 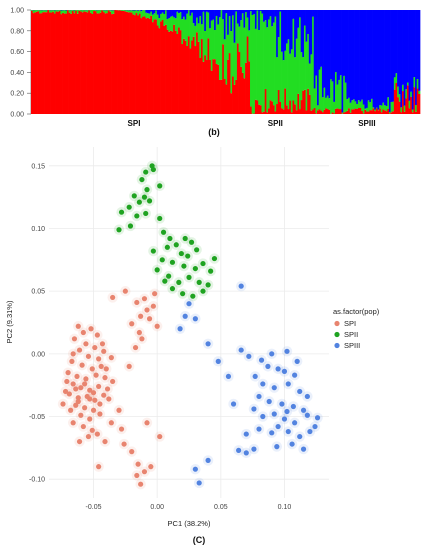 I want to click on barplot-y-tick-label: 0.60, so click(x=17, y=52).